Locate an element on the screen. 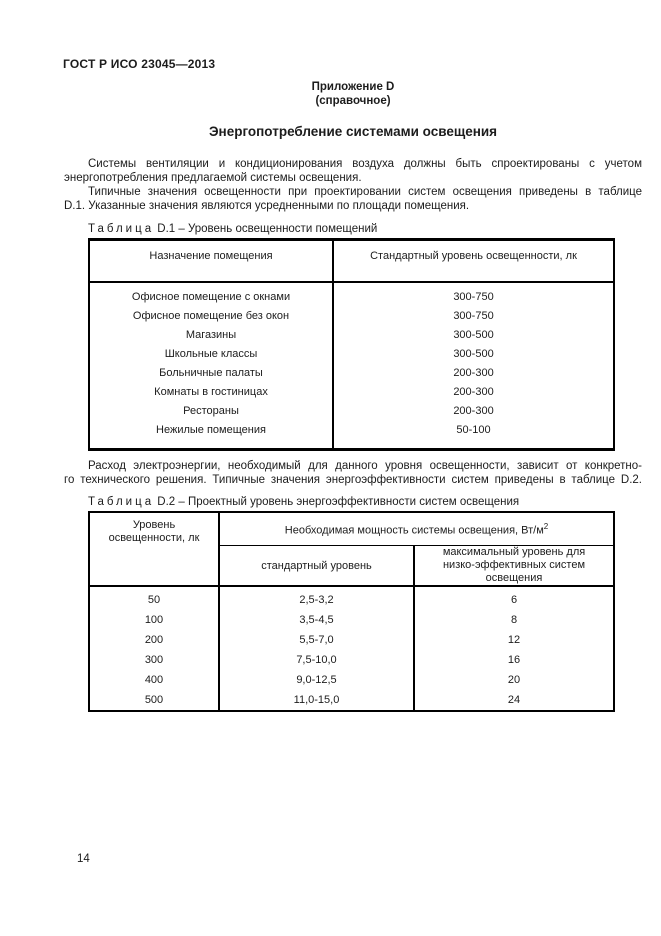 This screenshot has height=936, width=661. table-row: 200 5,5-7,0 12 is located at coordinates (351, 640).